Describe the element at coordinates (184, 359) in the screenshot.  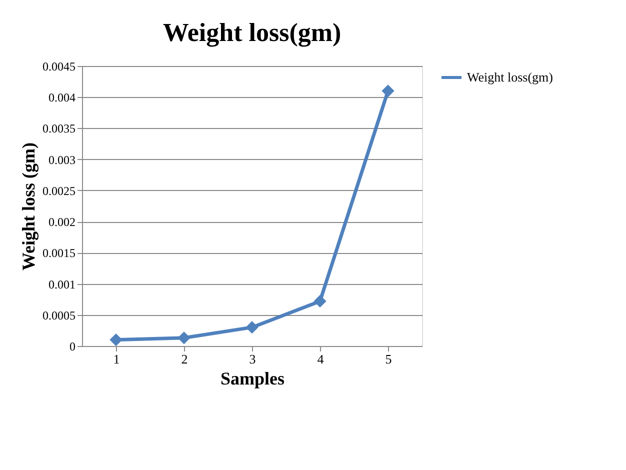
I see `x-tick-label: 2` at that location.